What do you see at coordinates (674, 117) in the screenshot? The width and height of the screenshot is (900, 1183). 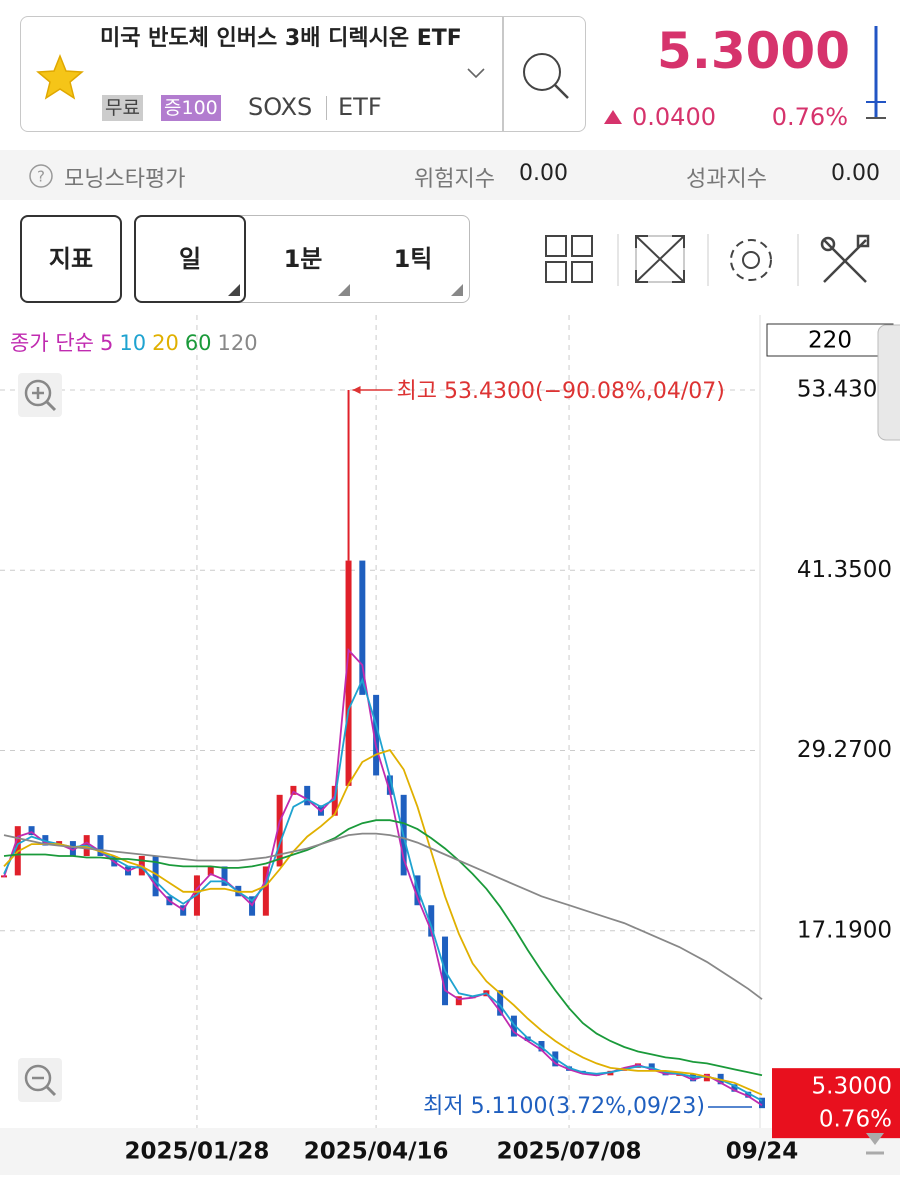 I see `price-change: 0.0400` at bounding box center [674, 117].